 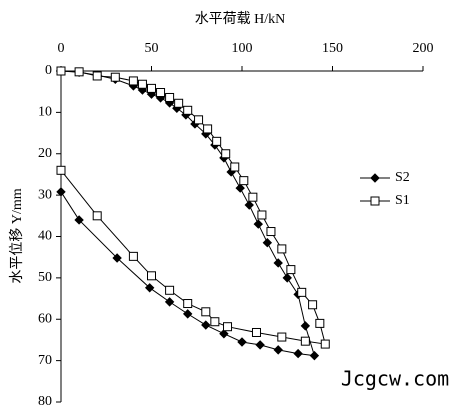 What do you see at coordinates (61, 48) in the screenshot?
I see `x-tick-label: 0` at bounding box center [61, 48].